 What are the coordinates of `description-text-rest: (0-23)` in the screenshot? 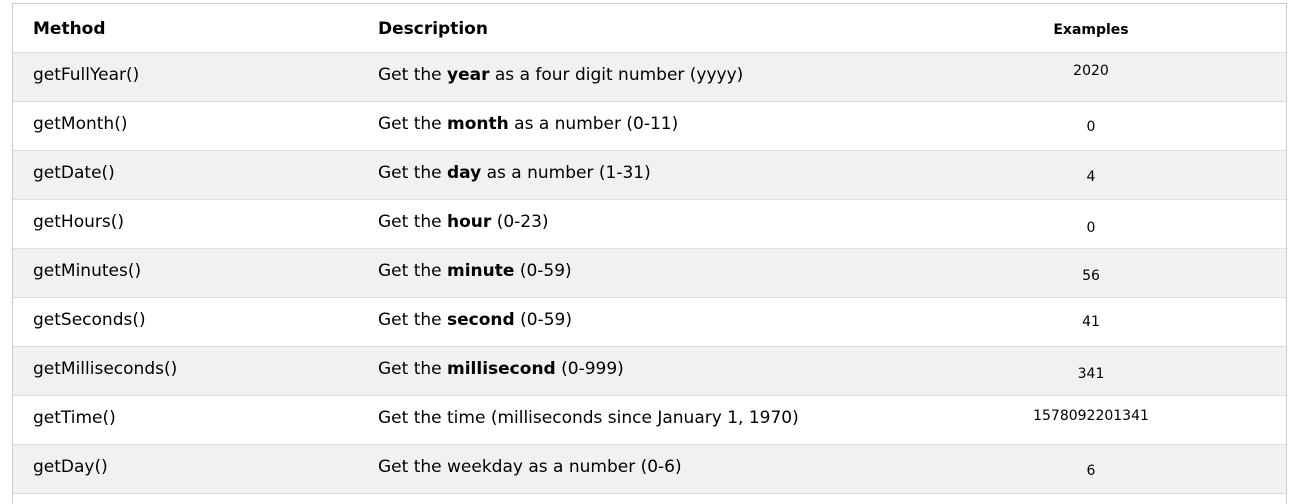 It's located at (520, 222).